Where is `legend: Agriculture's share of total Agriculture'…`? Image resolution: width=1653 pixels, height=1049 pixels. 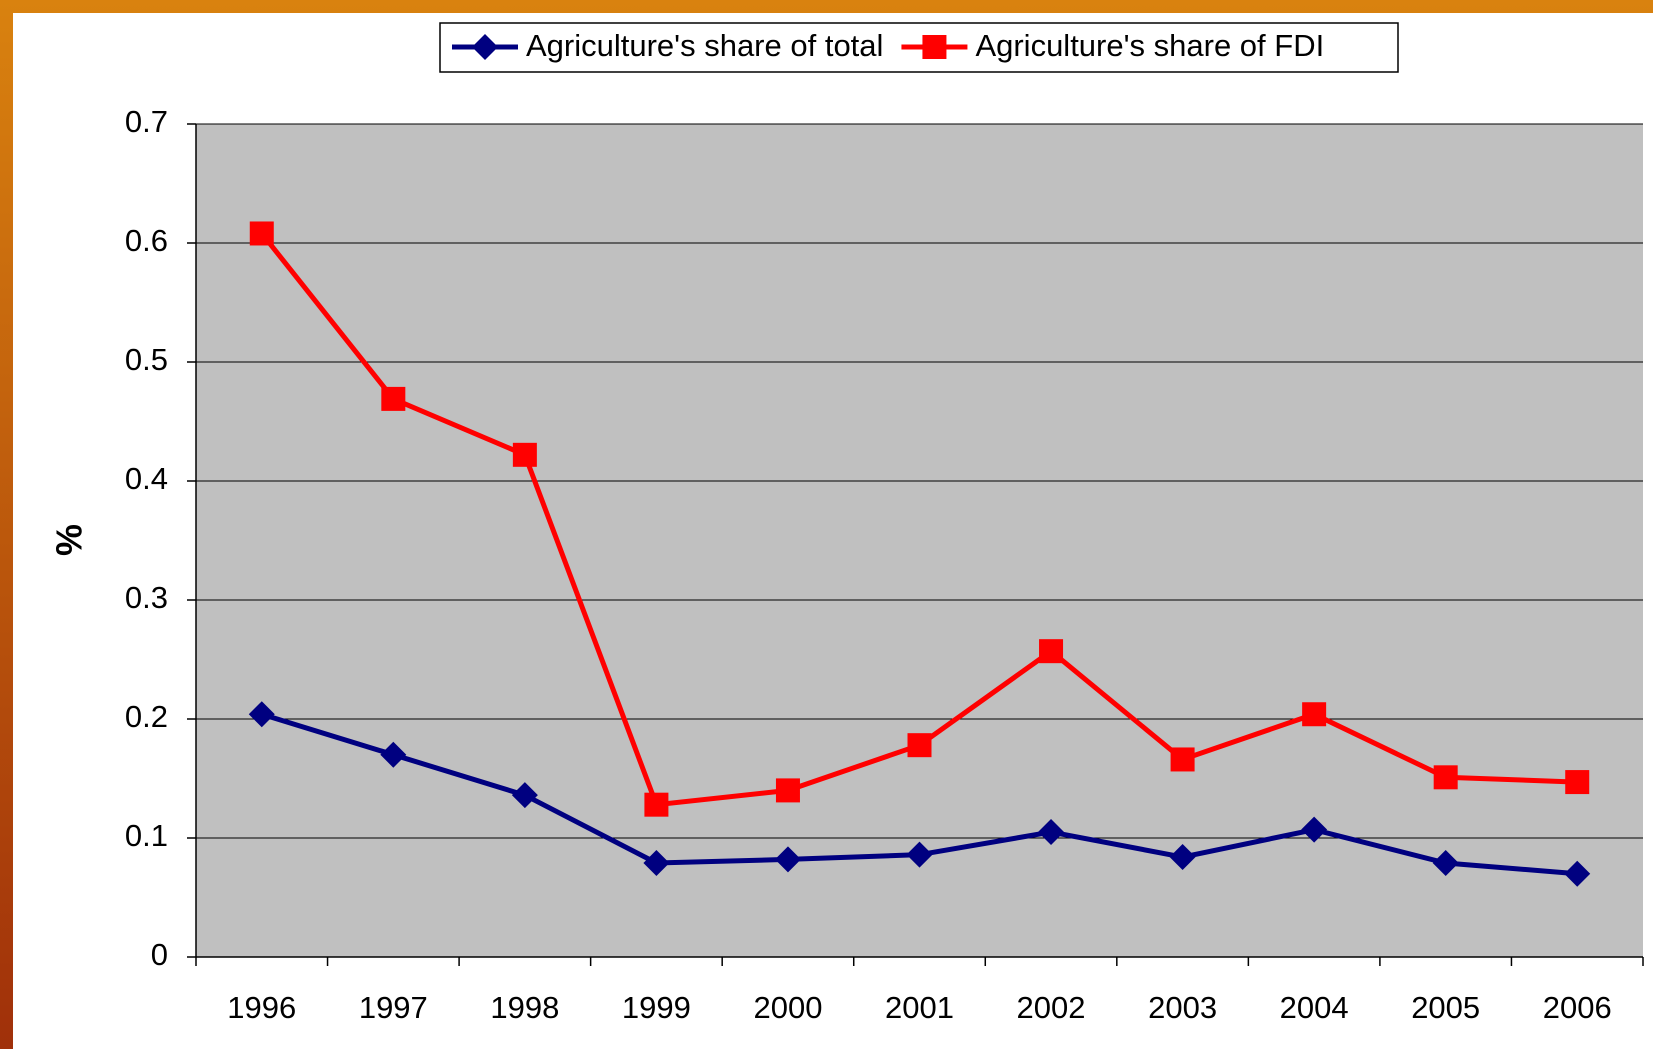 legend: Agriculture's share of total Agriculture'… is located at coordinates (919, 47).